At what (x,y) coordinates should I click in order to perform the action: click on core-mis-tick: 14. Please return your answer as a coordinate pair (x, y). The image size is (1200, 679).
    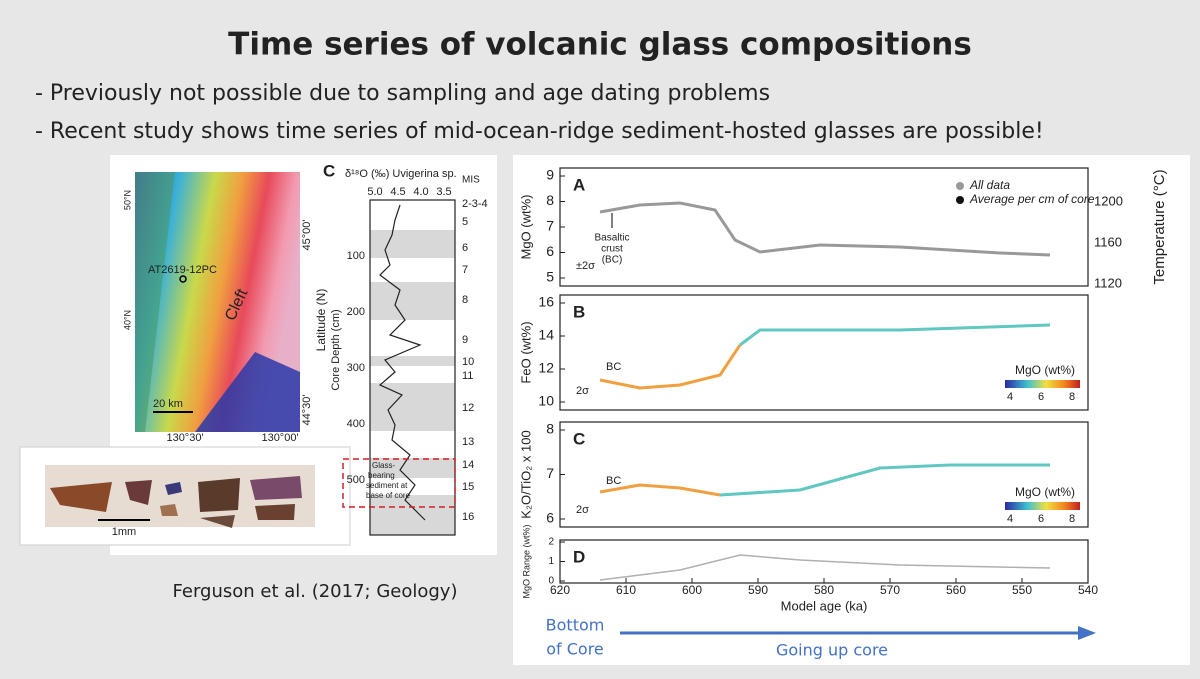
    Looking at the image, I should click on (468, 465).